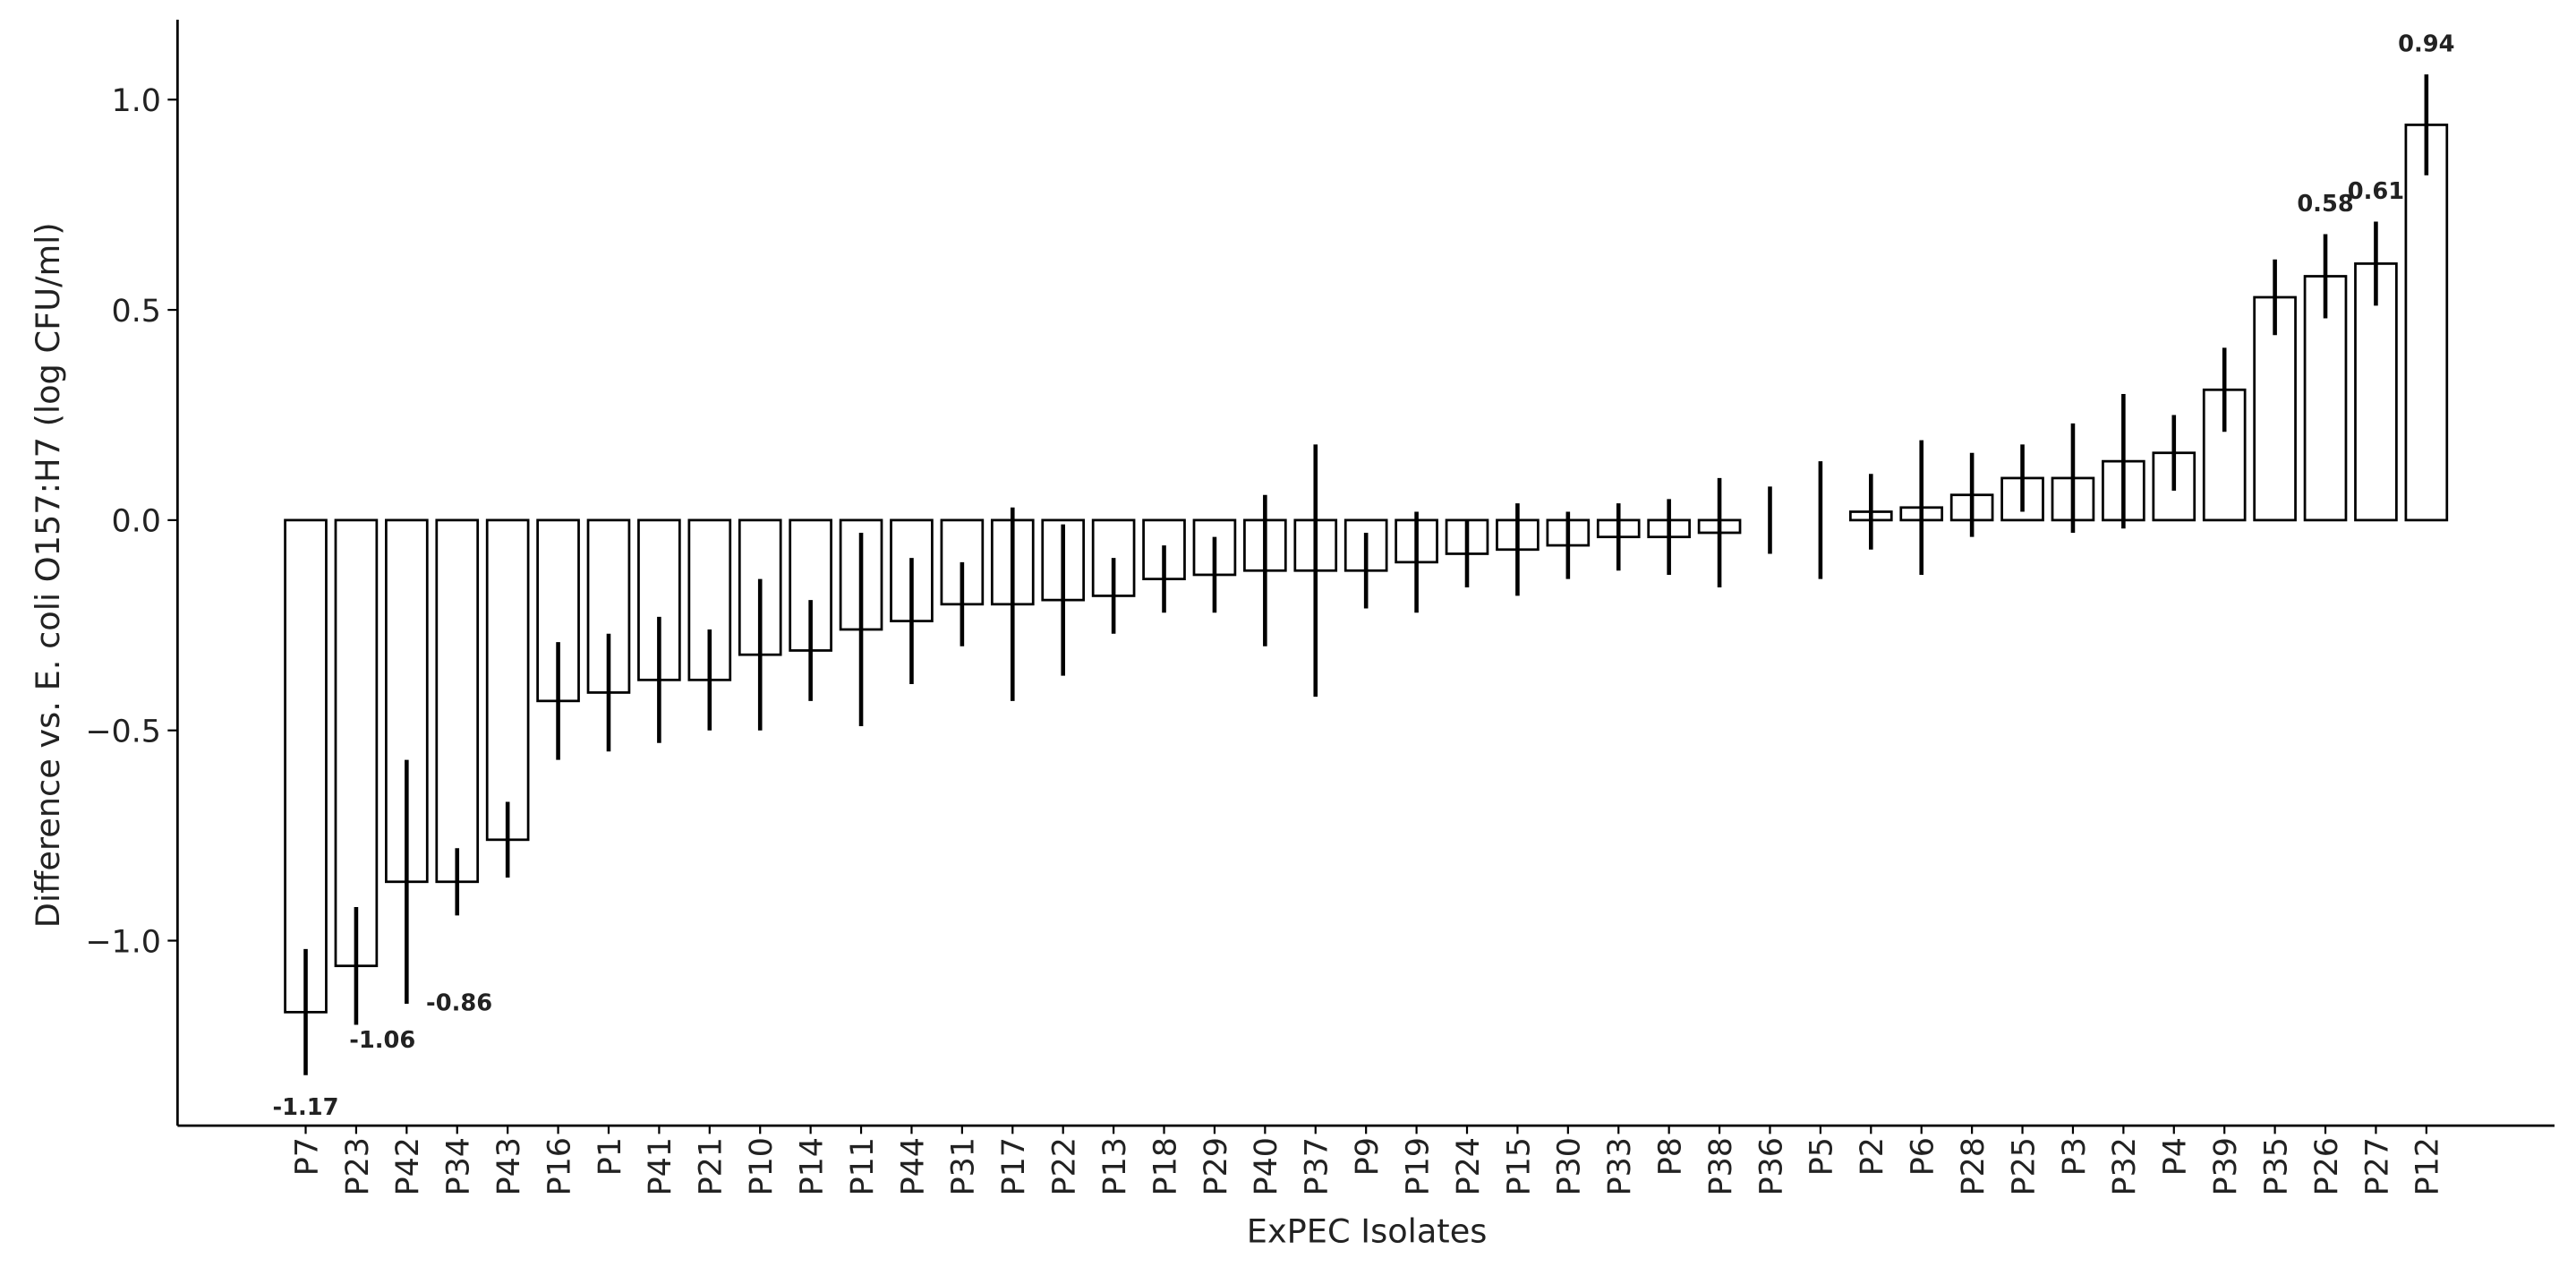  Describe the element at coordinates (1671, 1156) in the screenshot. I see `x-tick-label: P8` at that location.